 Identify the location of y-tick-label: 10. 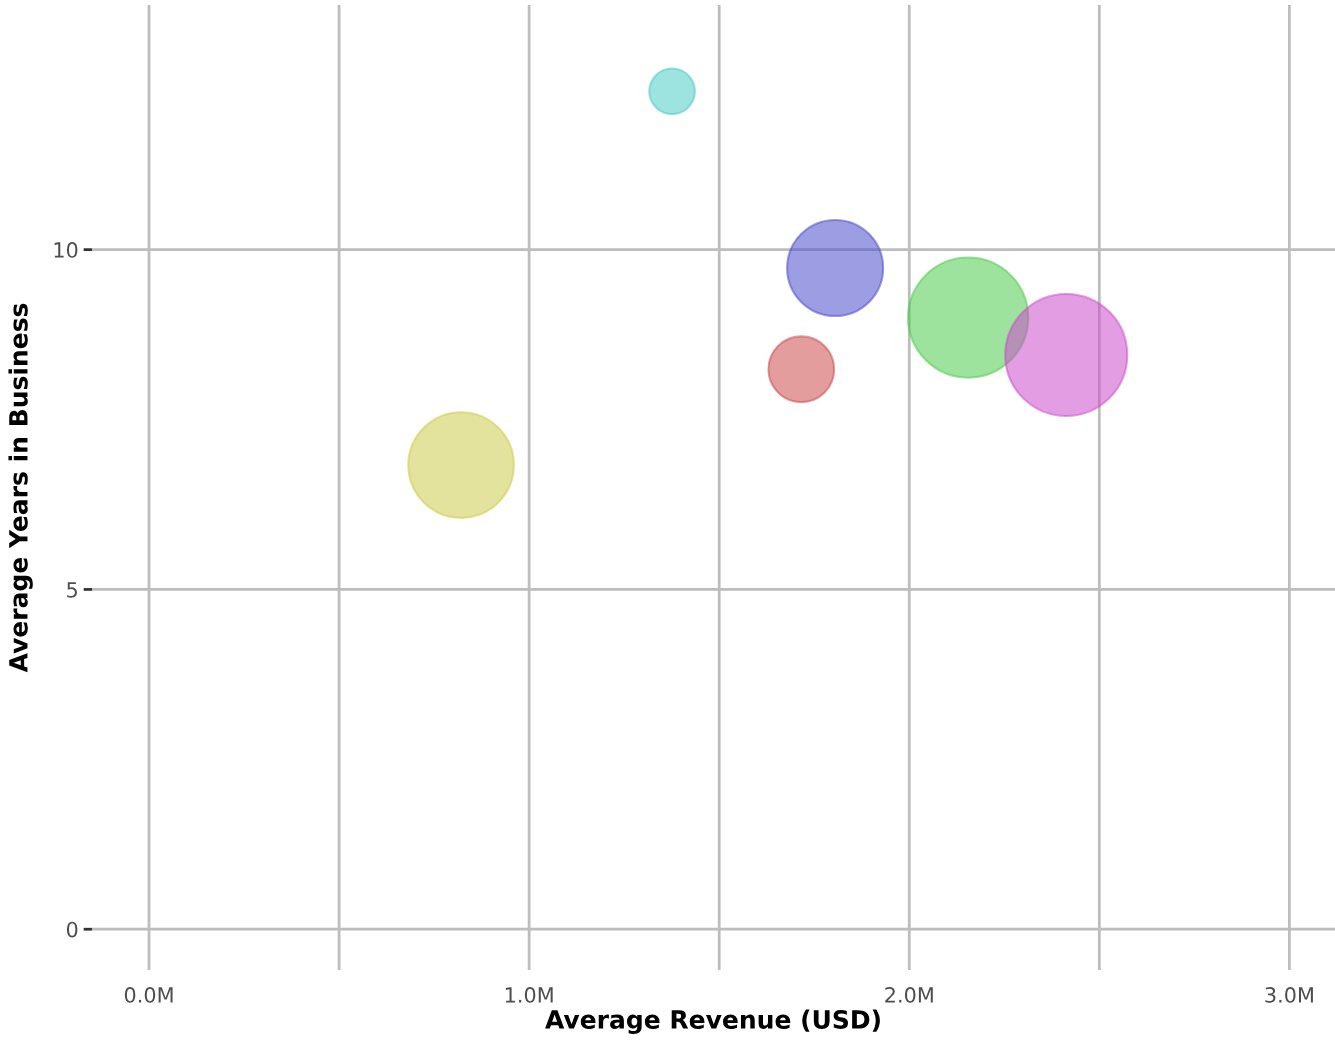
(66, 250).